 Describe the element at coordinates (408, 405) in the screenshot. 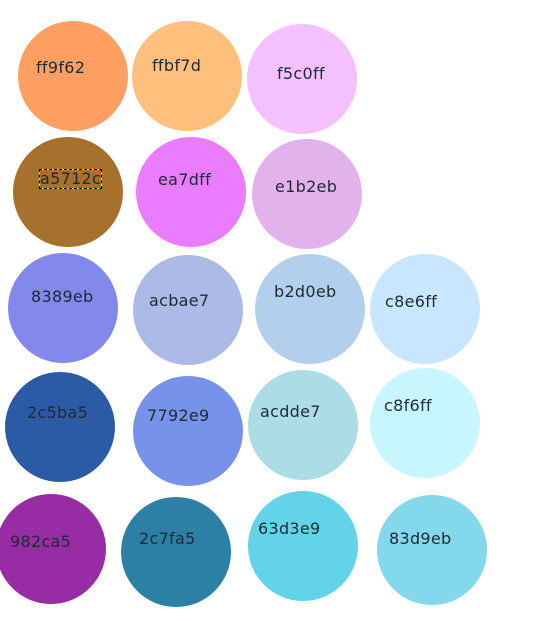

I see `swatch-label: c8f6ff` at that location.